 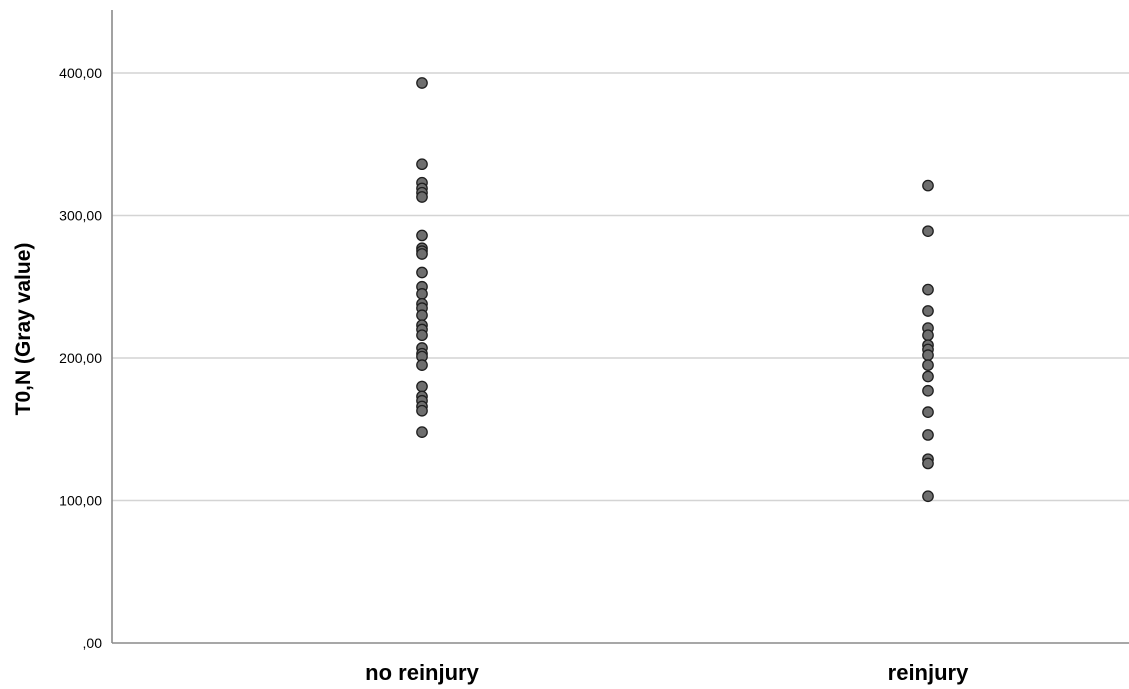 What do you see at coordinates (80, 73) in the screenshot?
I see `y-tick-label: 400,00` at bounding box center [80, 73].